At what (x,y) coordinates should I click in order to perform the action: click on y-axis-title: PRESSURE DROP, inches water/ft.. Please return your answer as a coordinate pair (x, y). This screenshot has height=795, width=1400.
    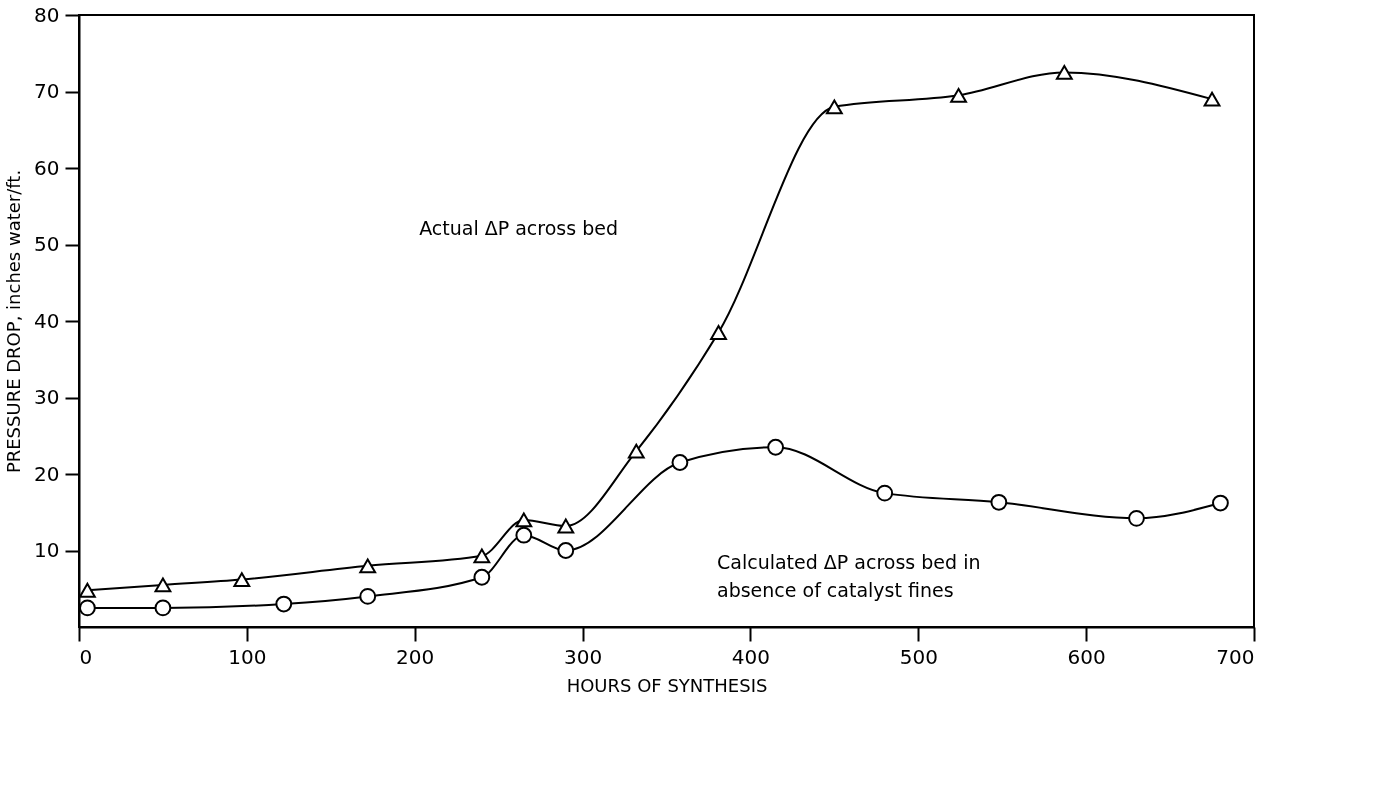
    Looking at the image, I should click on (14, 321).